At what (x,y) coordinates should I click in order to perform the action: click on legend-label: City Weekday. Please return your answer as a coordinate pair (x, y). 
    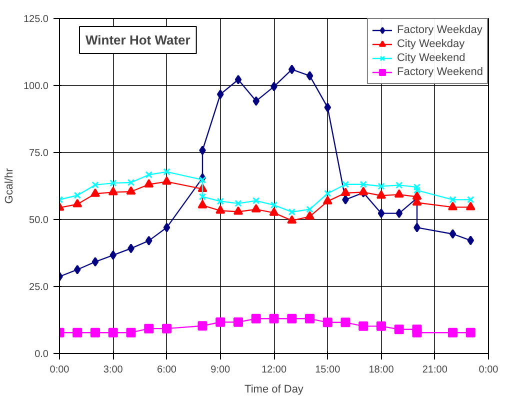
    Looking at the image, I should click on (430, 44).